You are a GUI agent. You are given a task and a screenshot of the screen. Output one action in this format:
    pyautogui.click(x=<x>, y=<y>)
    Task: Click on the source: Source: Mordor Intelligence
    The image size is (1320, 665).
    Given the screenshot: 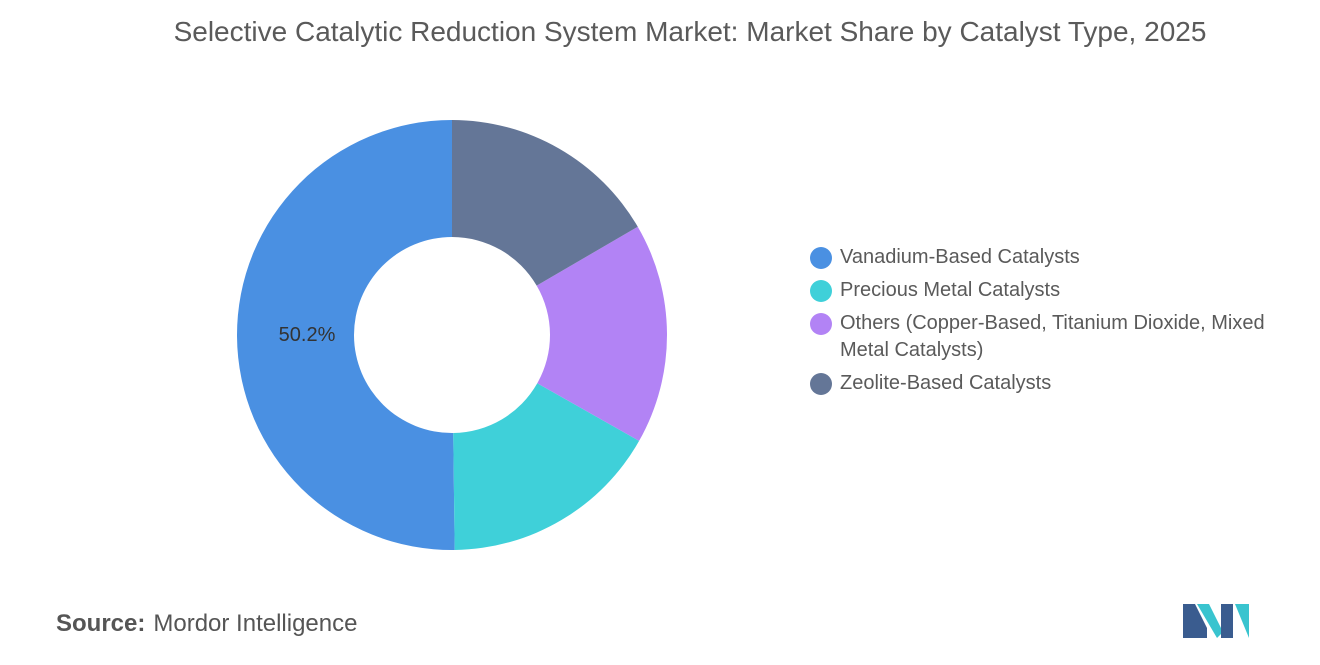 What is the action you would take?
    pyautogui.click(x=206, y=624)
    